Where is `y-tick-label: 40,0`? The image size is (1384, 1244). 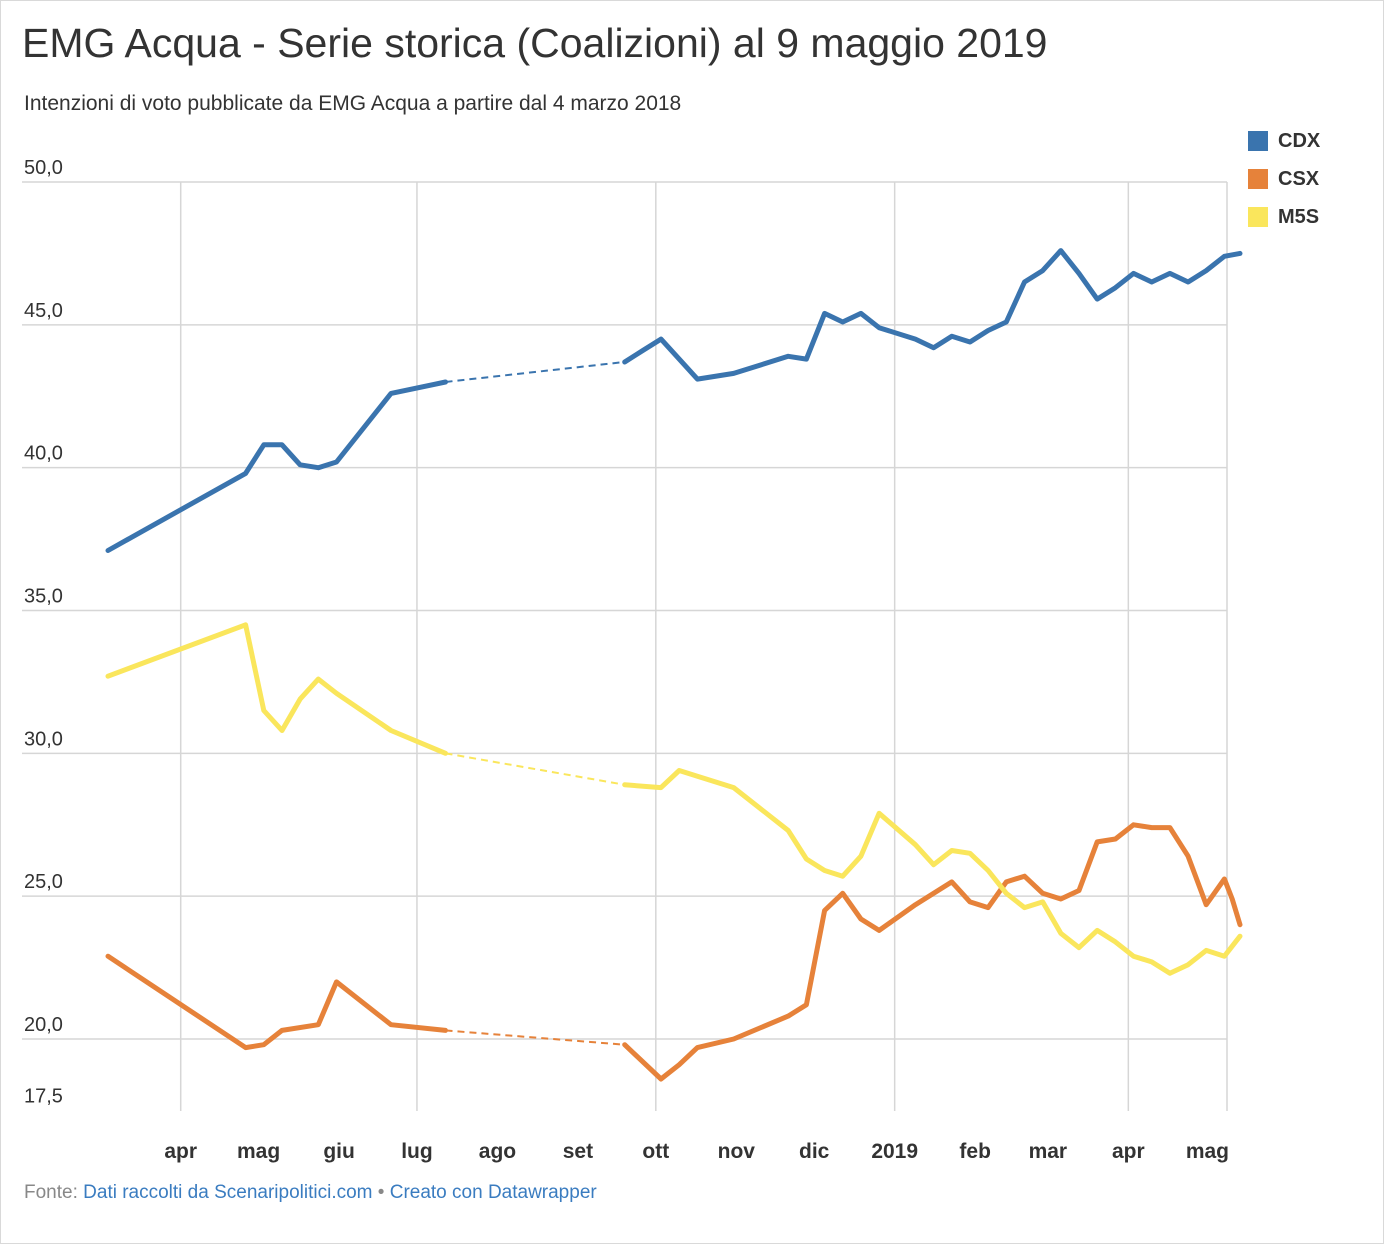 y-tick-label: 40,0 is located at coordinates (43, 454).